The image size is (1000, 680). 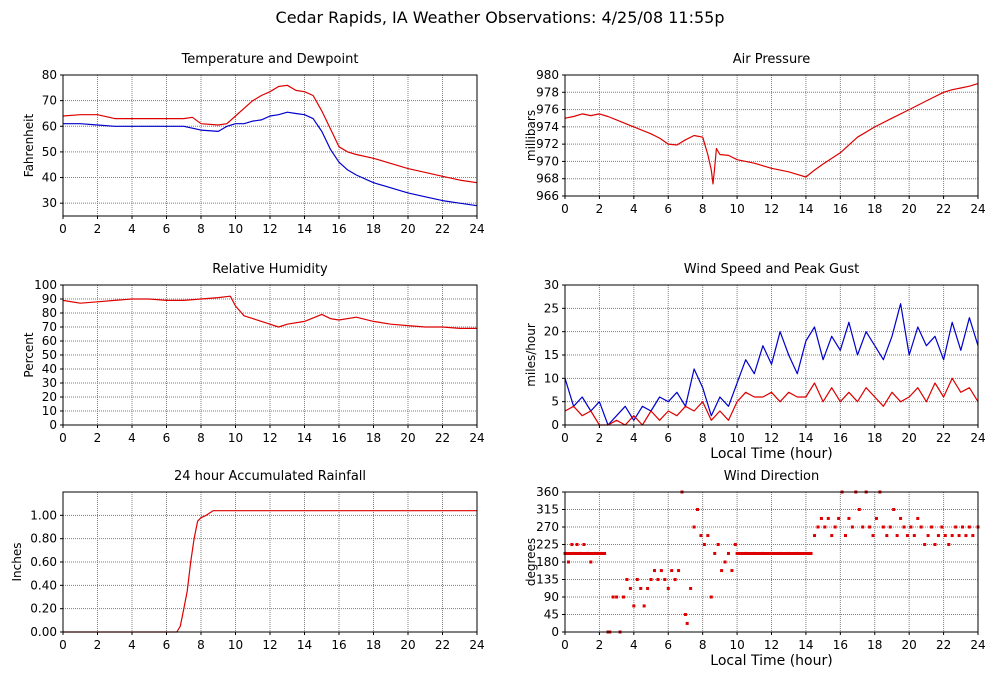 What do you see at coordinates (476, 229) in the screenshot?
I see `temp-xtick-label: 24` at bounding box center [476, 229].